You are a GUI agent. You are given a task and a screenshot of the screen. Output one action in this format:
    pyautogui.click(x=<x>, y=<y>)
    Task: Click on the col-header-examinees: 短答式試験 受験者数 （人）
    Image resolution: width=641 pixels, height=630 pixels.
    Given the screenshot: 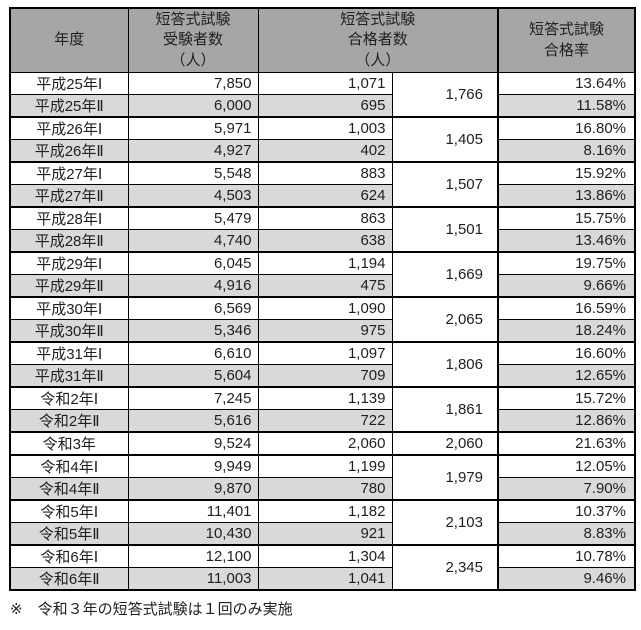 What is the action you would take?
    pyautogui.click(x=193, y=40)
    